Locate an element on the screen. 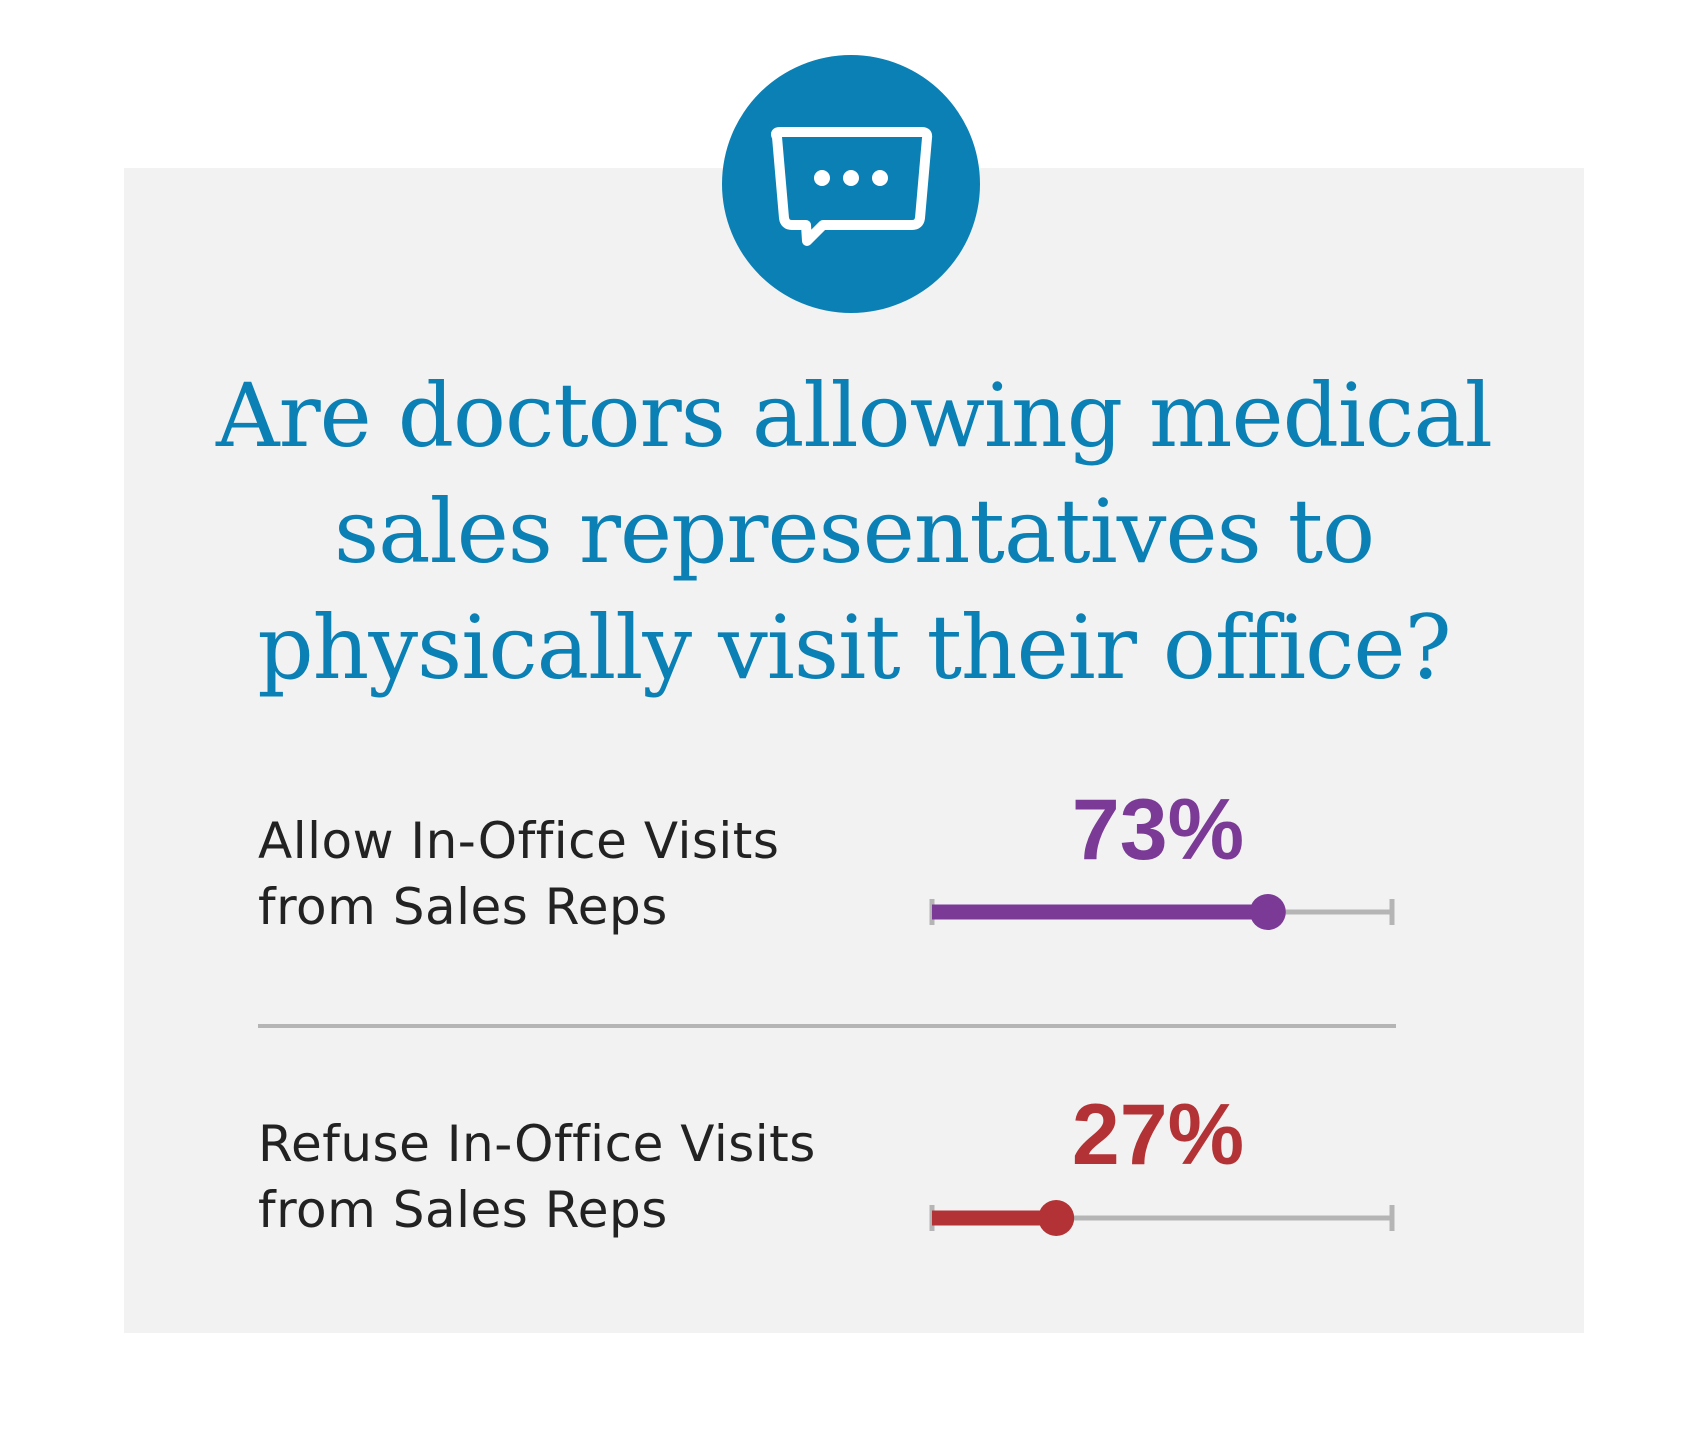 Image resolution: width=1706 pixels, height=1438 pixels. title-line-3: physically visit their office? is located at coordinates (854, 647).